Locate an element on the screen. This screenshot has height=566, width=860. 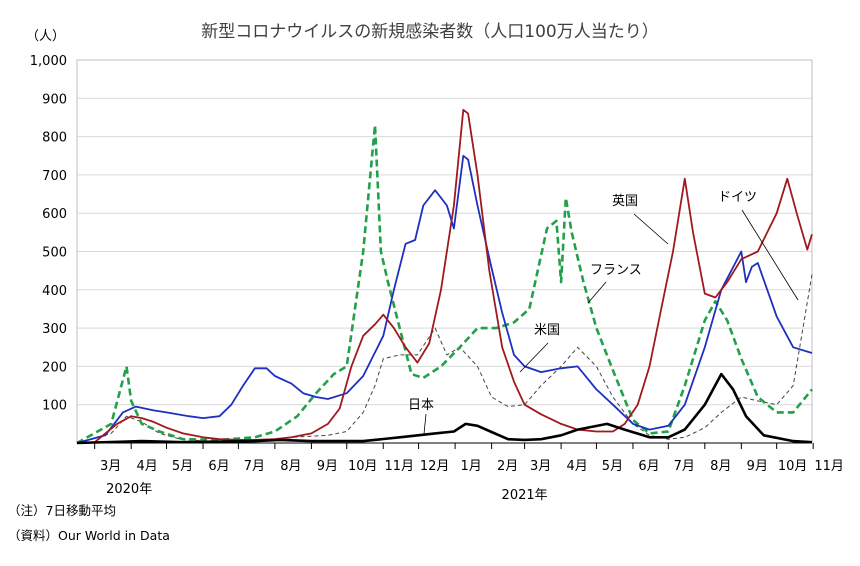
series-label: ドイツ is located at coordinates (737, 197).